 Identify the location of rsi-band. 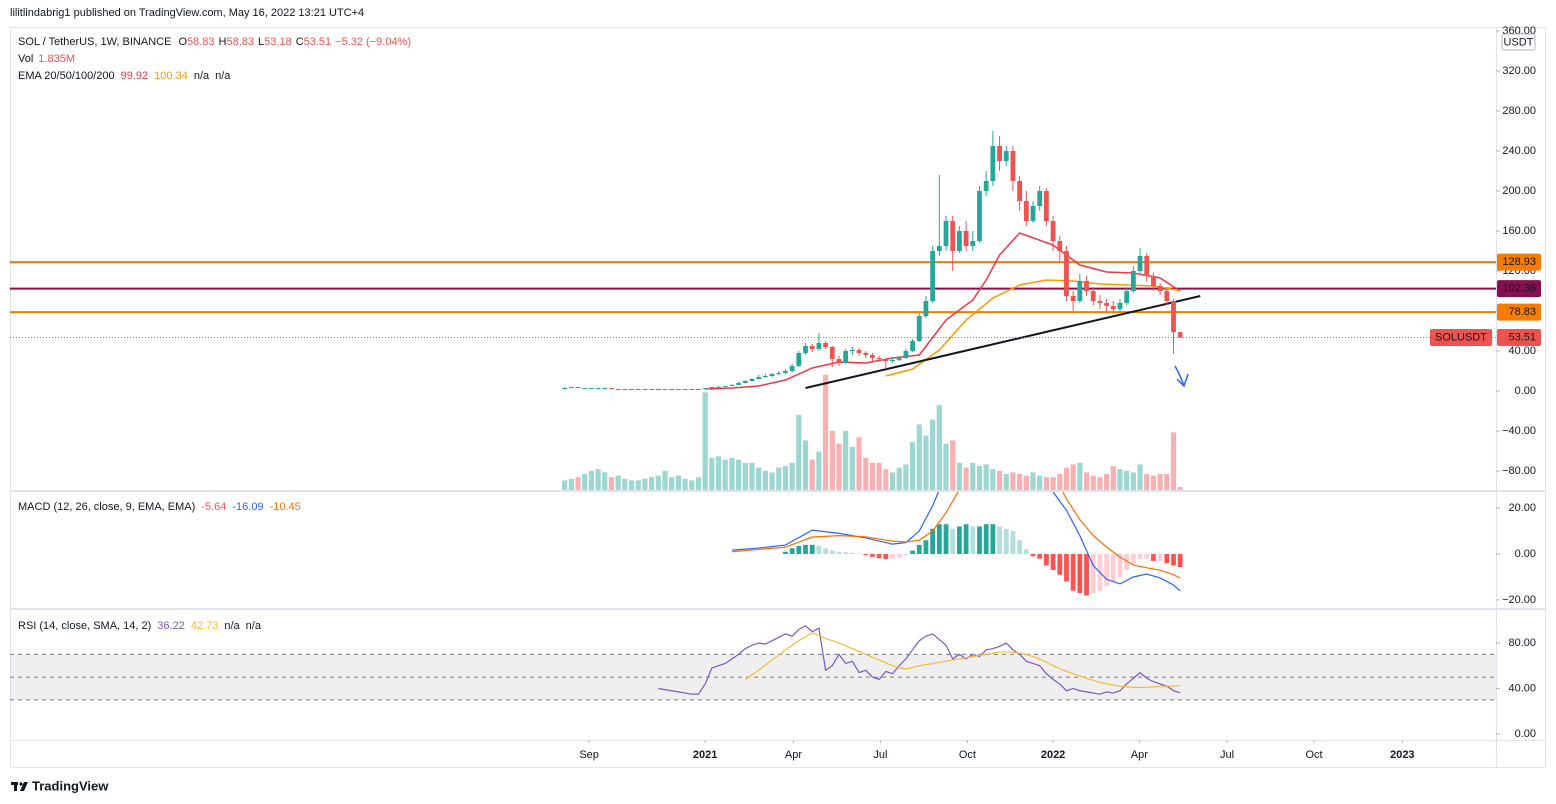
(753, 677).